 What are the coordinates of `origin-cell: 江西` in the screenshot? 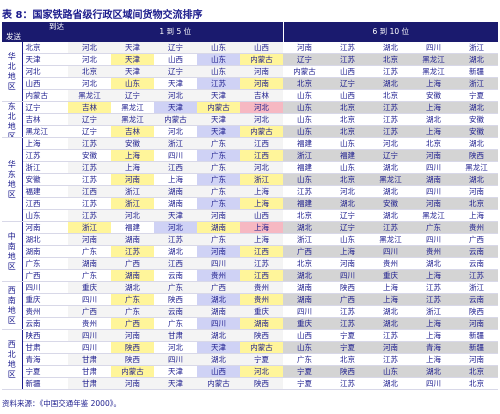 It's located at (45, 203).